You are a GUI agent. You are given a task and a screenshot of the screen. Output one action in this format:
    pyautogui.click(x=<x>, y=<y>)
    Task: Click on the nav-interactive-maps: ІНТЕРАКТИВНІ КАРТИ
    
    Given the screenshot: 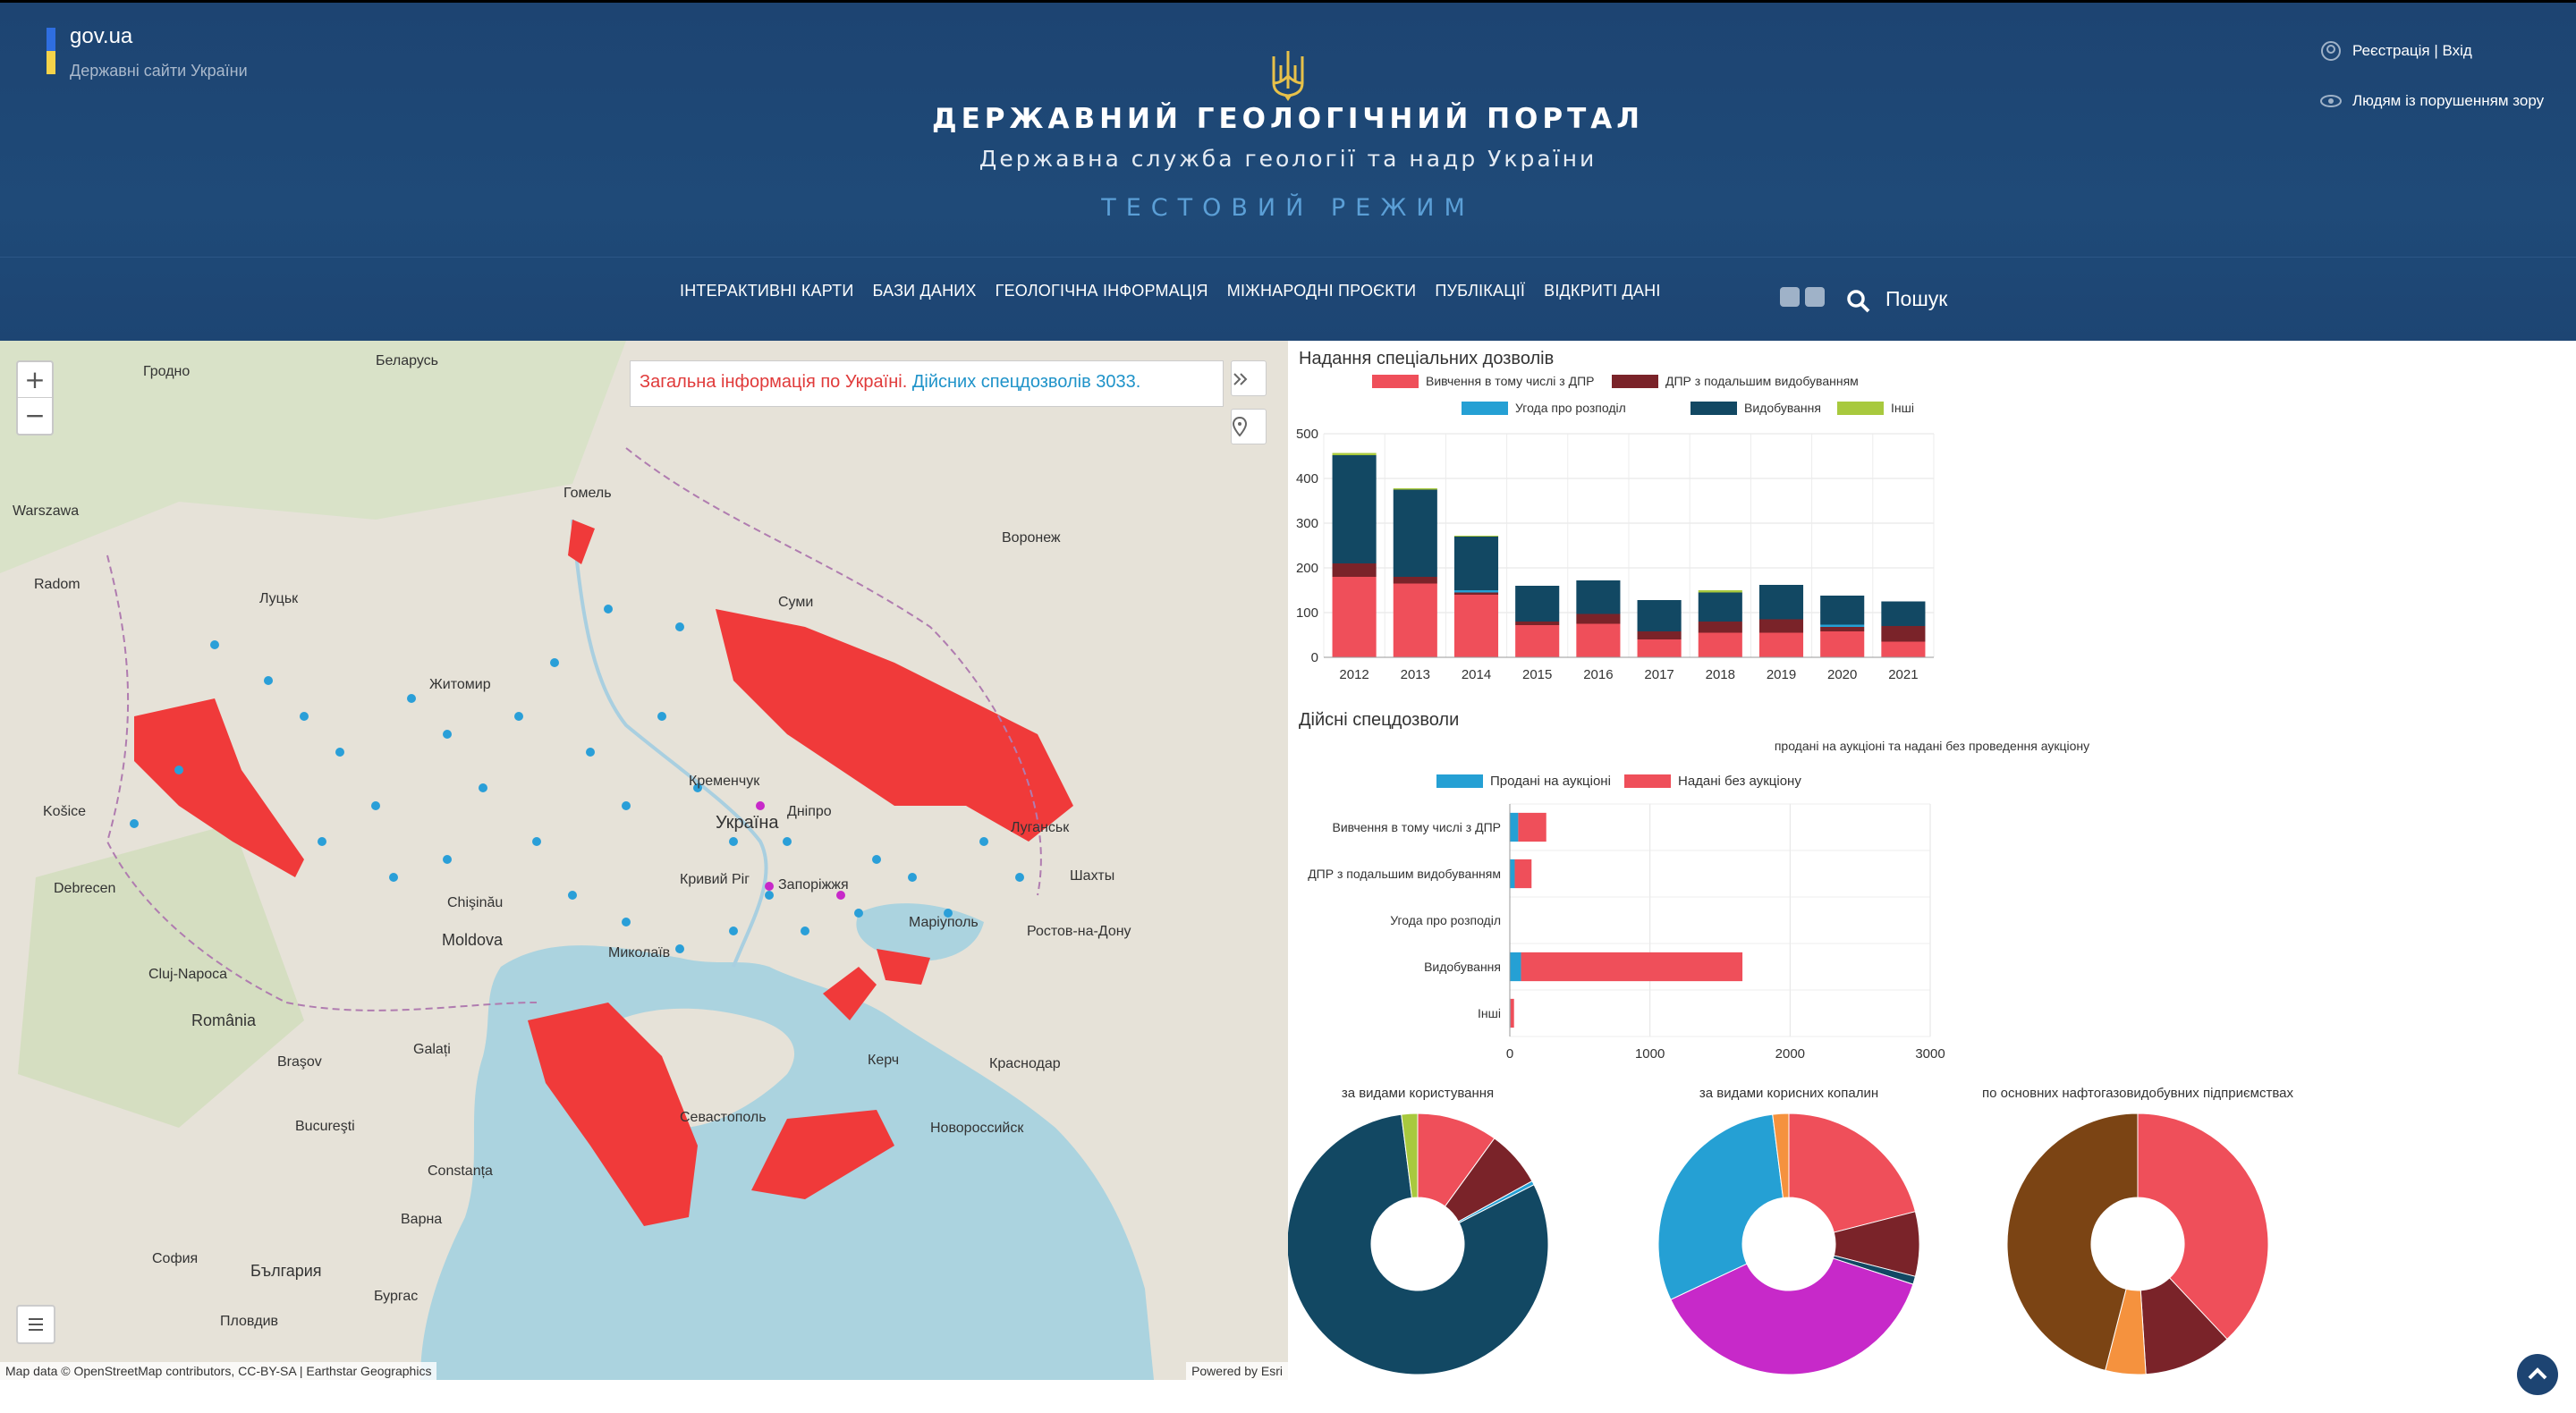 What is the action you would take?
    pyautogui.click(x=767, y=291)
    